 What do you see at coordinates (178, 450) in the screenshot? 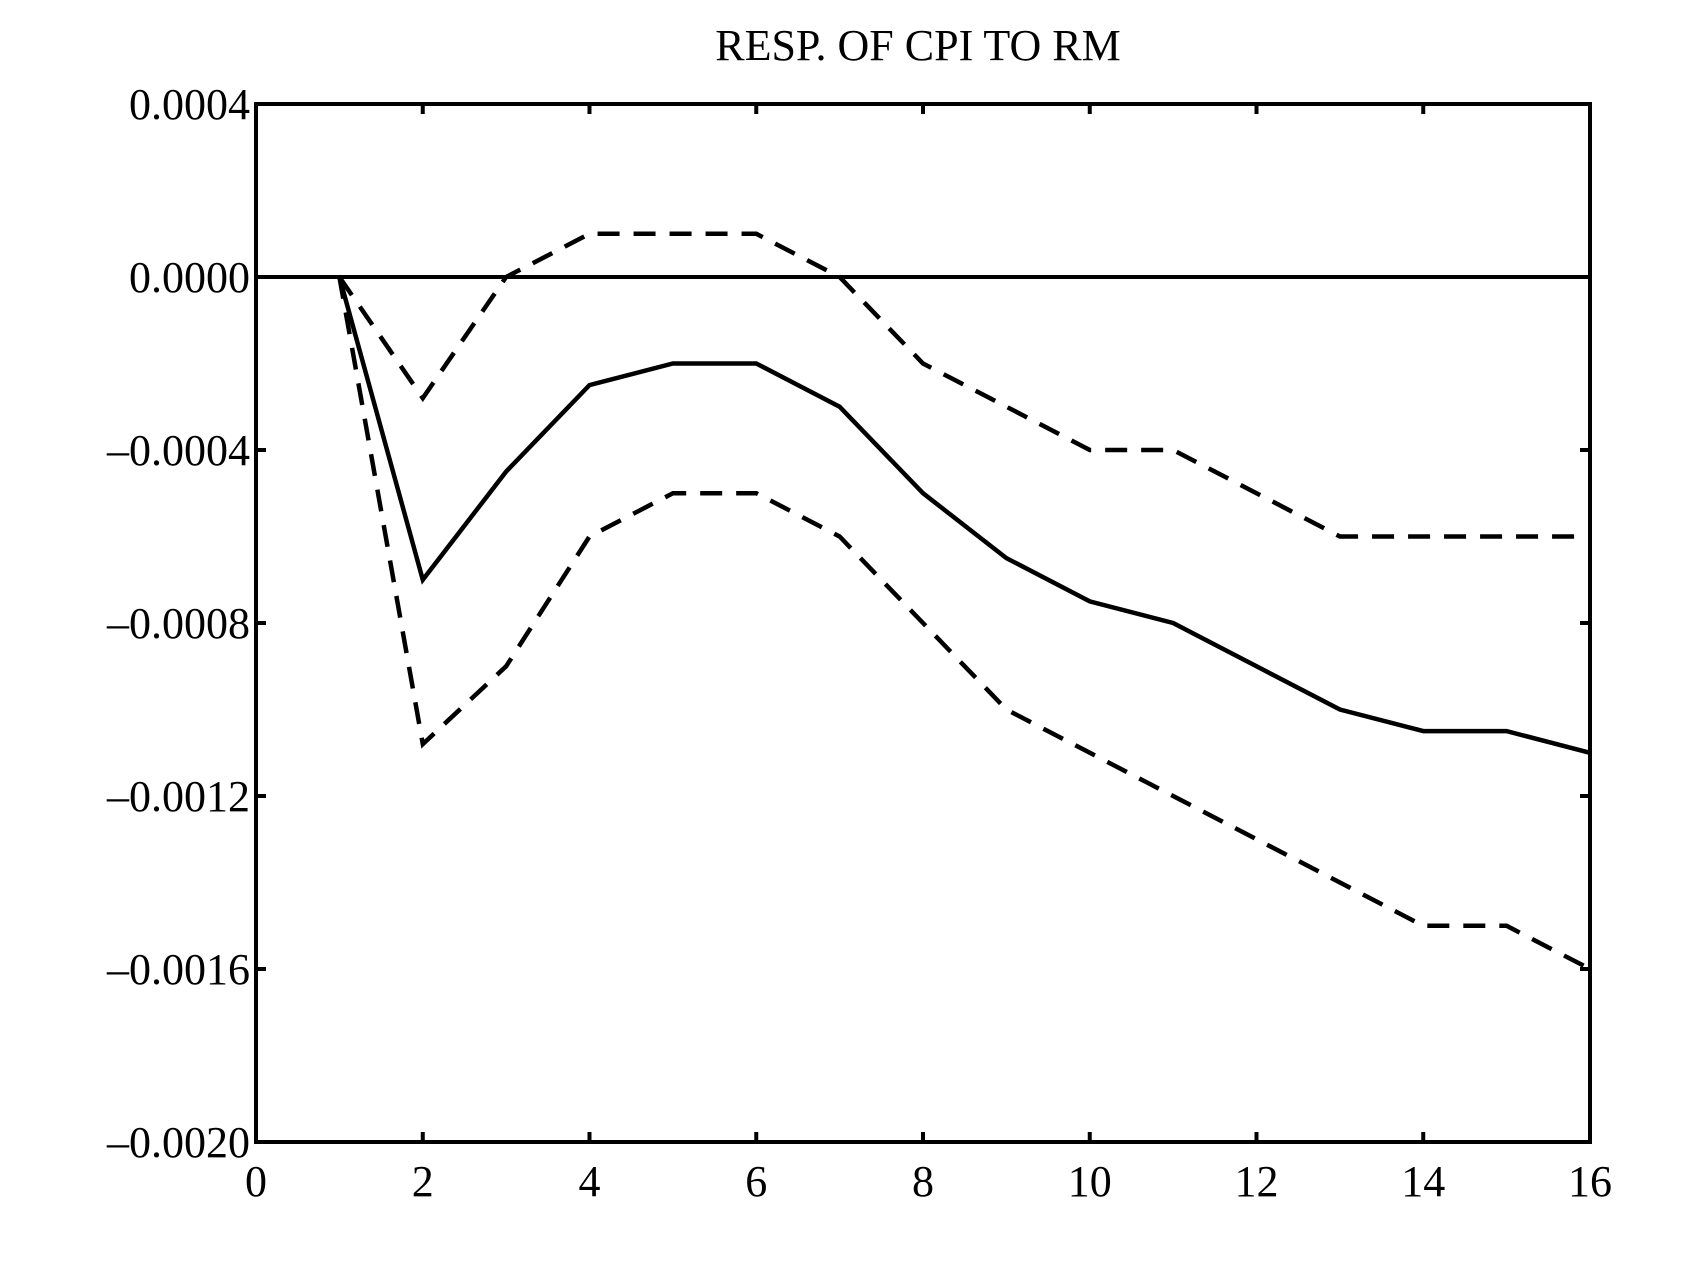
I see `y-tick-label: –0.0004` at bounding box center [178, 450].